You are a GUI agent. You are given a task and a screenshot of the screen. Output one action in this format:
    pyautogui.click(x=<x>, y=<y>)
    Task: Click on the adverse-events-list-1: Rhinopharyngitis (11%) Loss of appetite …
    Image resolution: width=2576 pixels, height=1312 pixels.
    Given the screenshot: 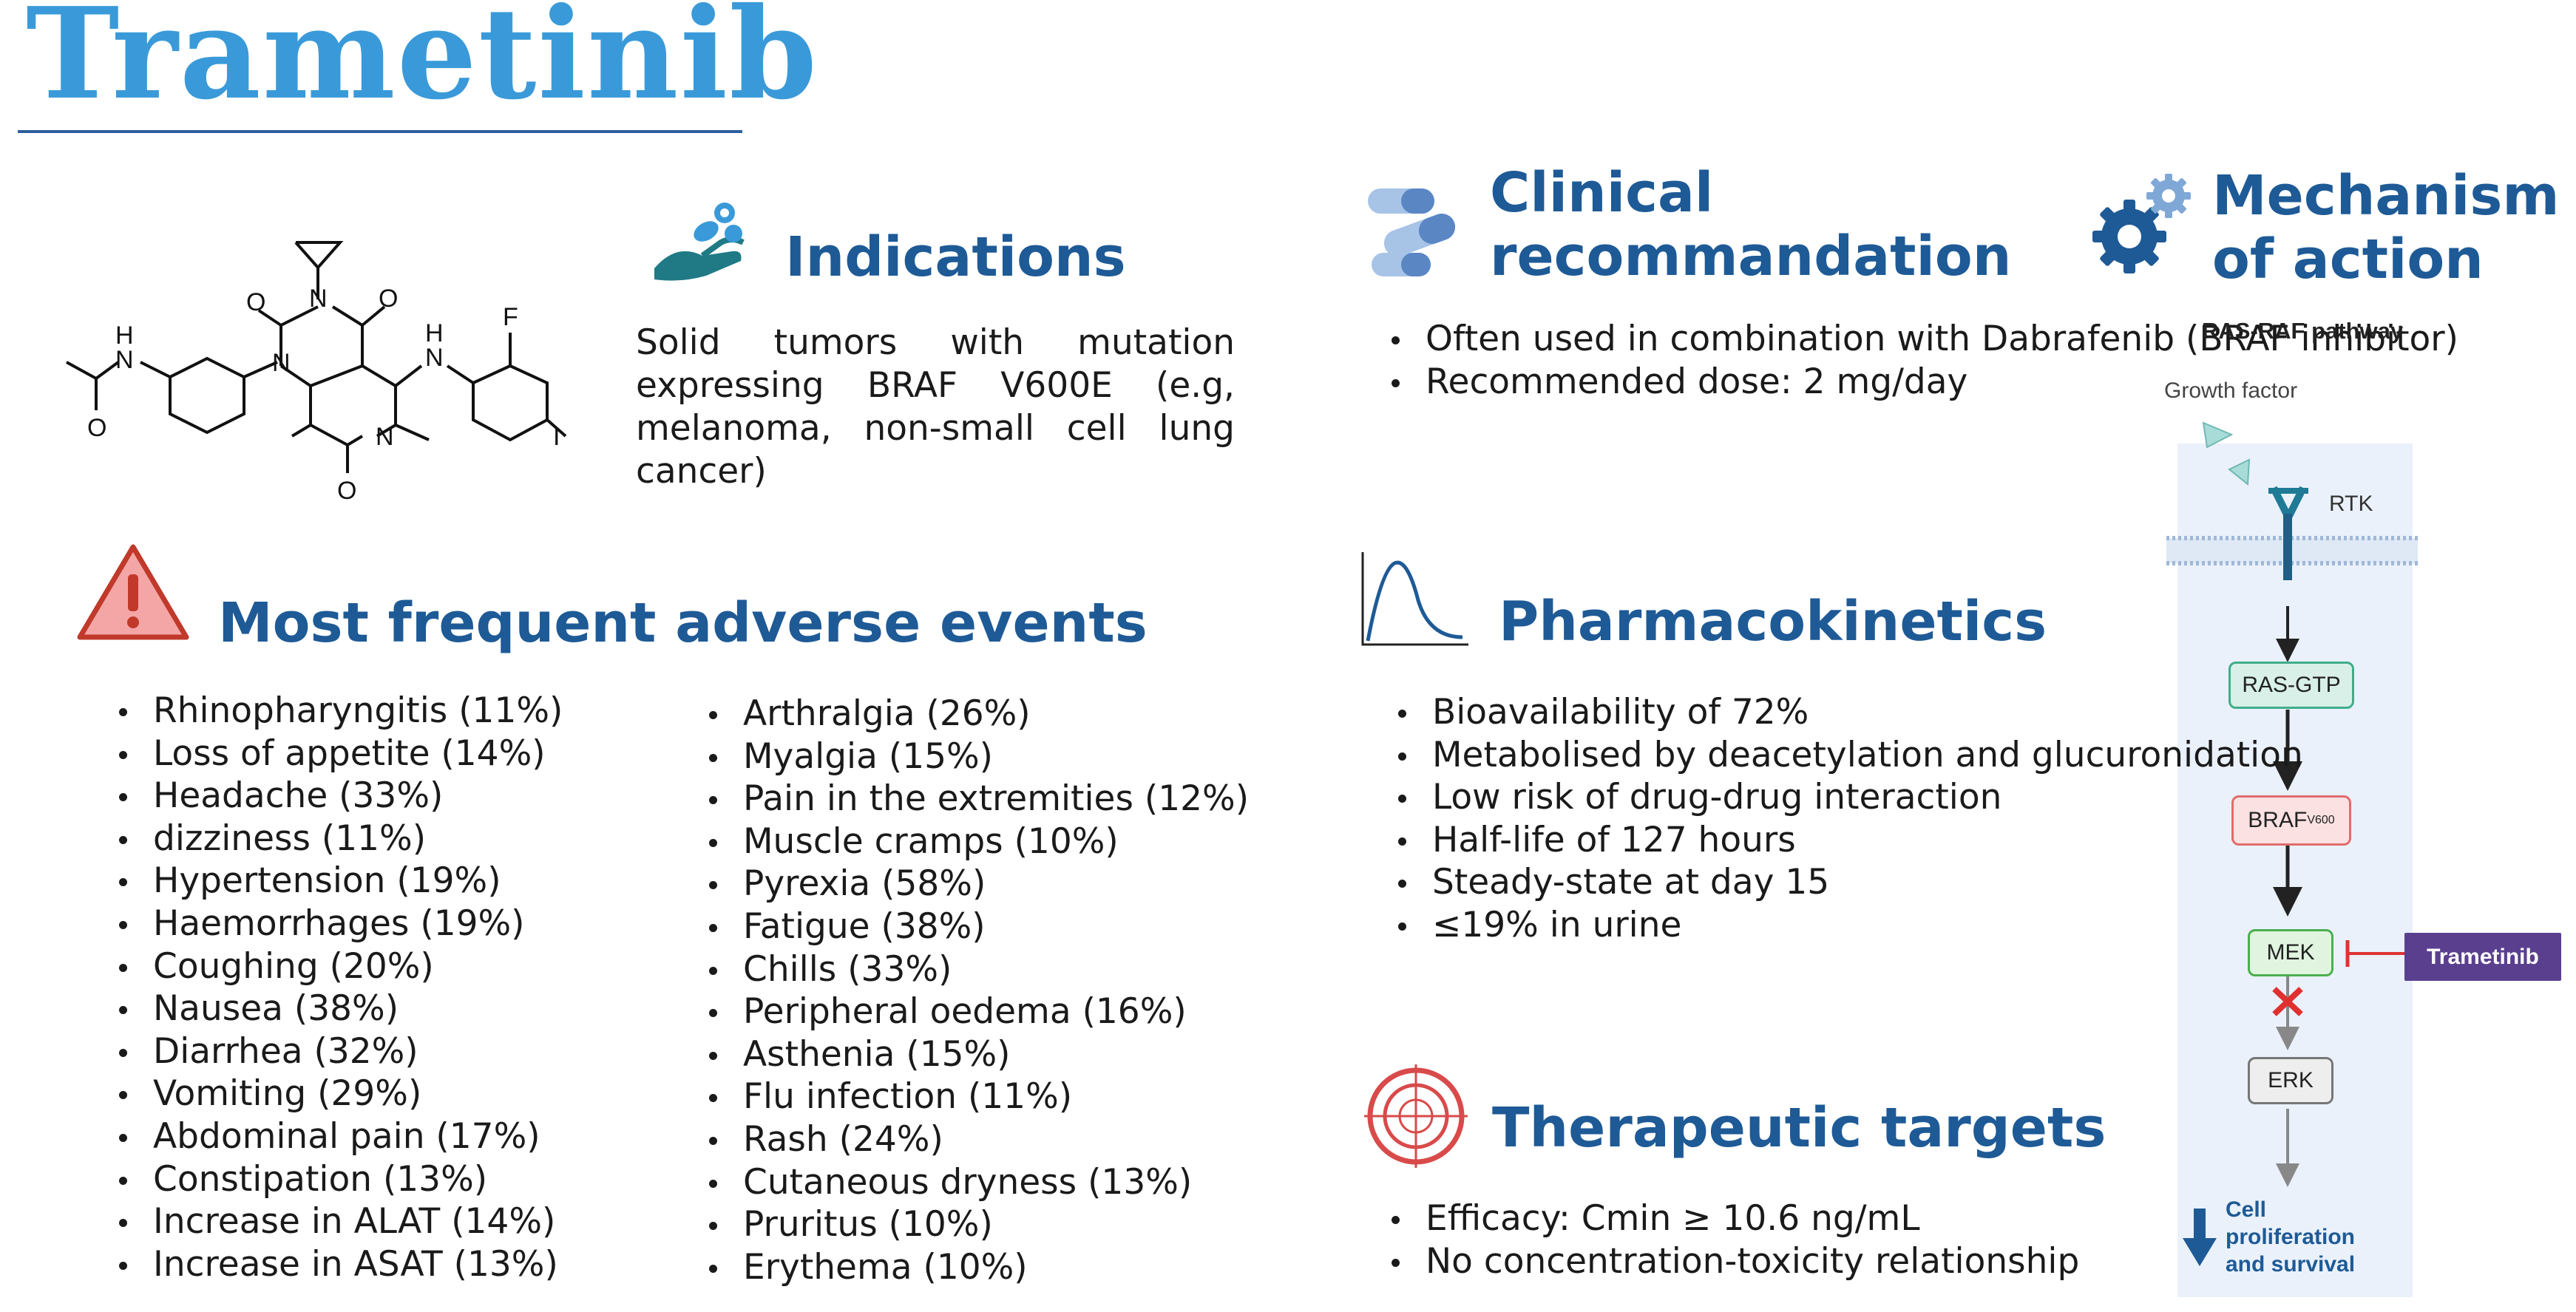 What is the action you would take?
    pyautogui.click(x=367, y=987)
    